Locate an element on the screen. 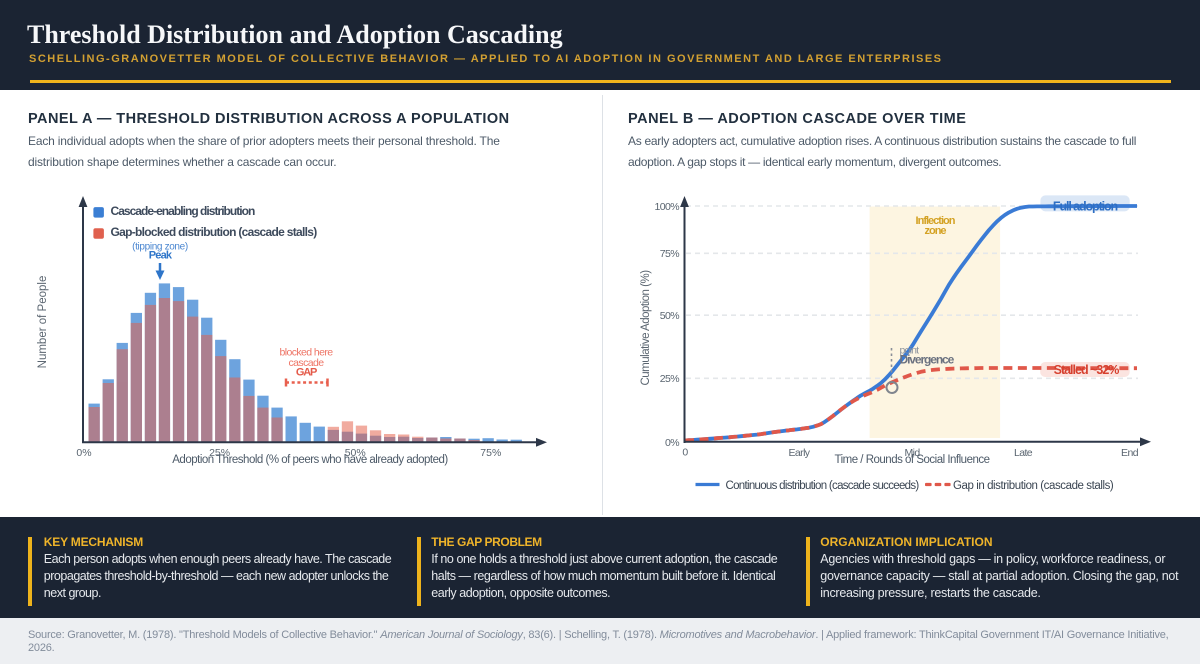 Image resolution: width=1200 pixels, height=664 pixels. svg-text: Early is located at coordinates (800, 453).